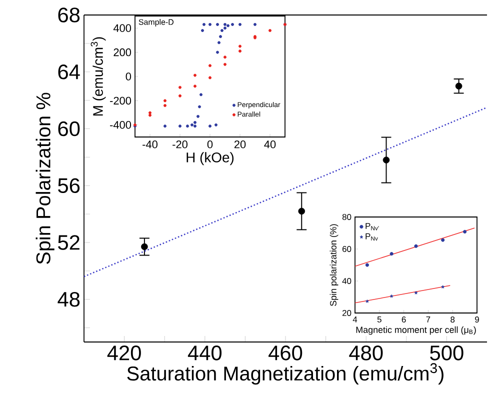  I want to click on x-tick-label: 0, so click(210, 144).